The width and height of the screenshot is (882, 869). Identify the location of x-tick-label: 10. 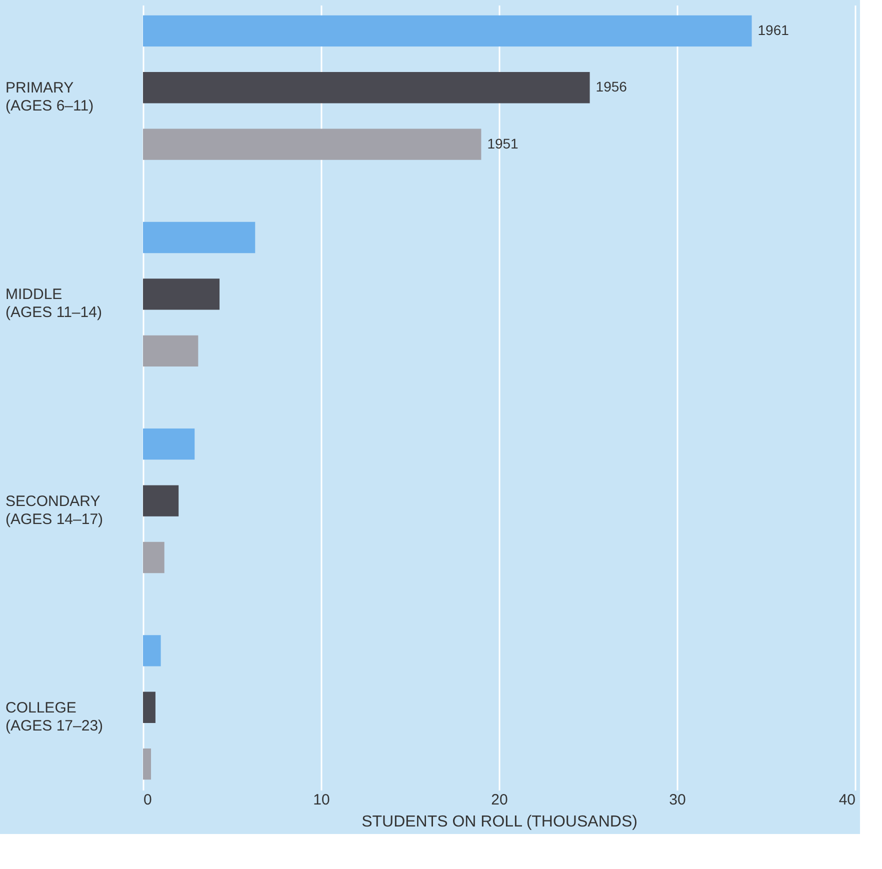
(321, 800).